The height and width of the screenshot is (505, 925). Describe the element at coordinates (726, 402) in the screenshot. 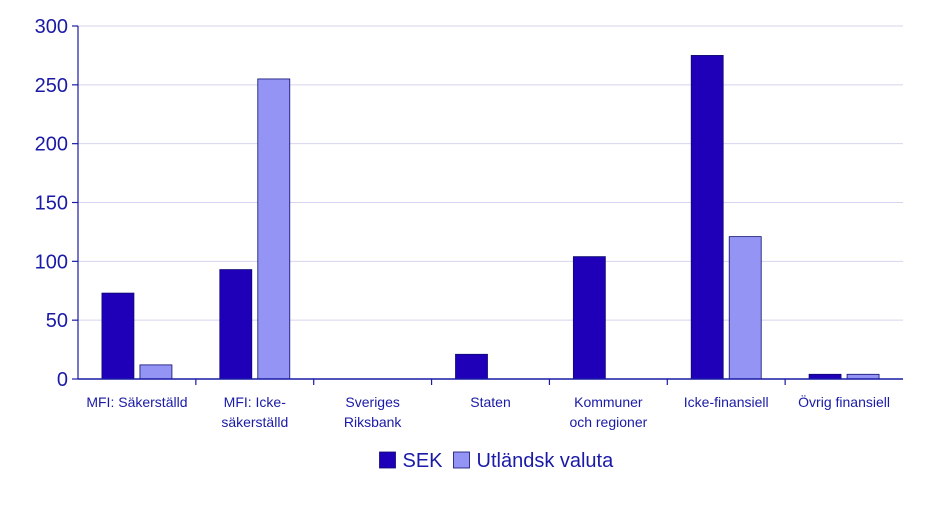

I see `x-tick-label: Icke-finansiell` at that location.